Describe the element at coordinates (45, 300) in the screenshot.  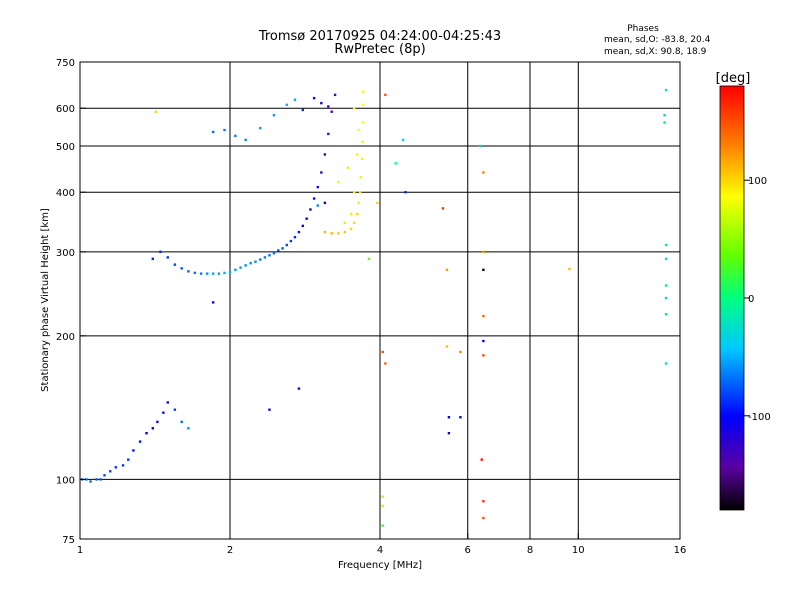
I see `y-axis-title: Stationary phase Virtual Height [km]` at that location.